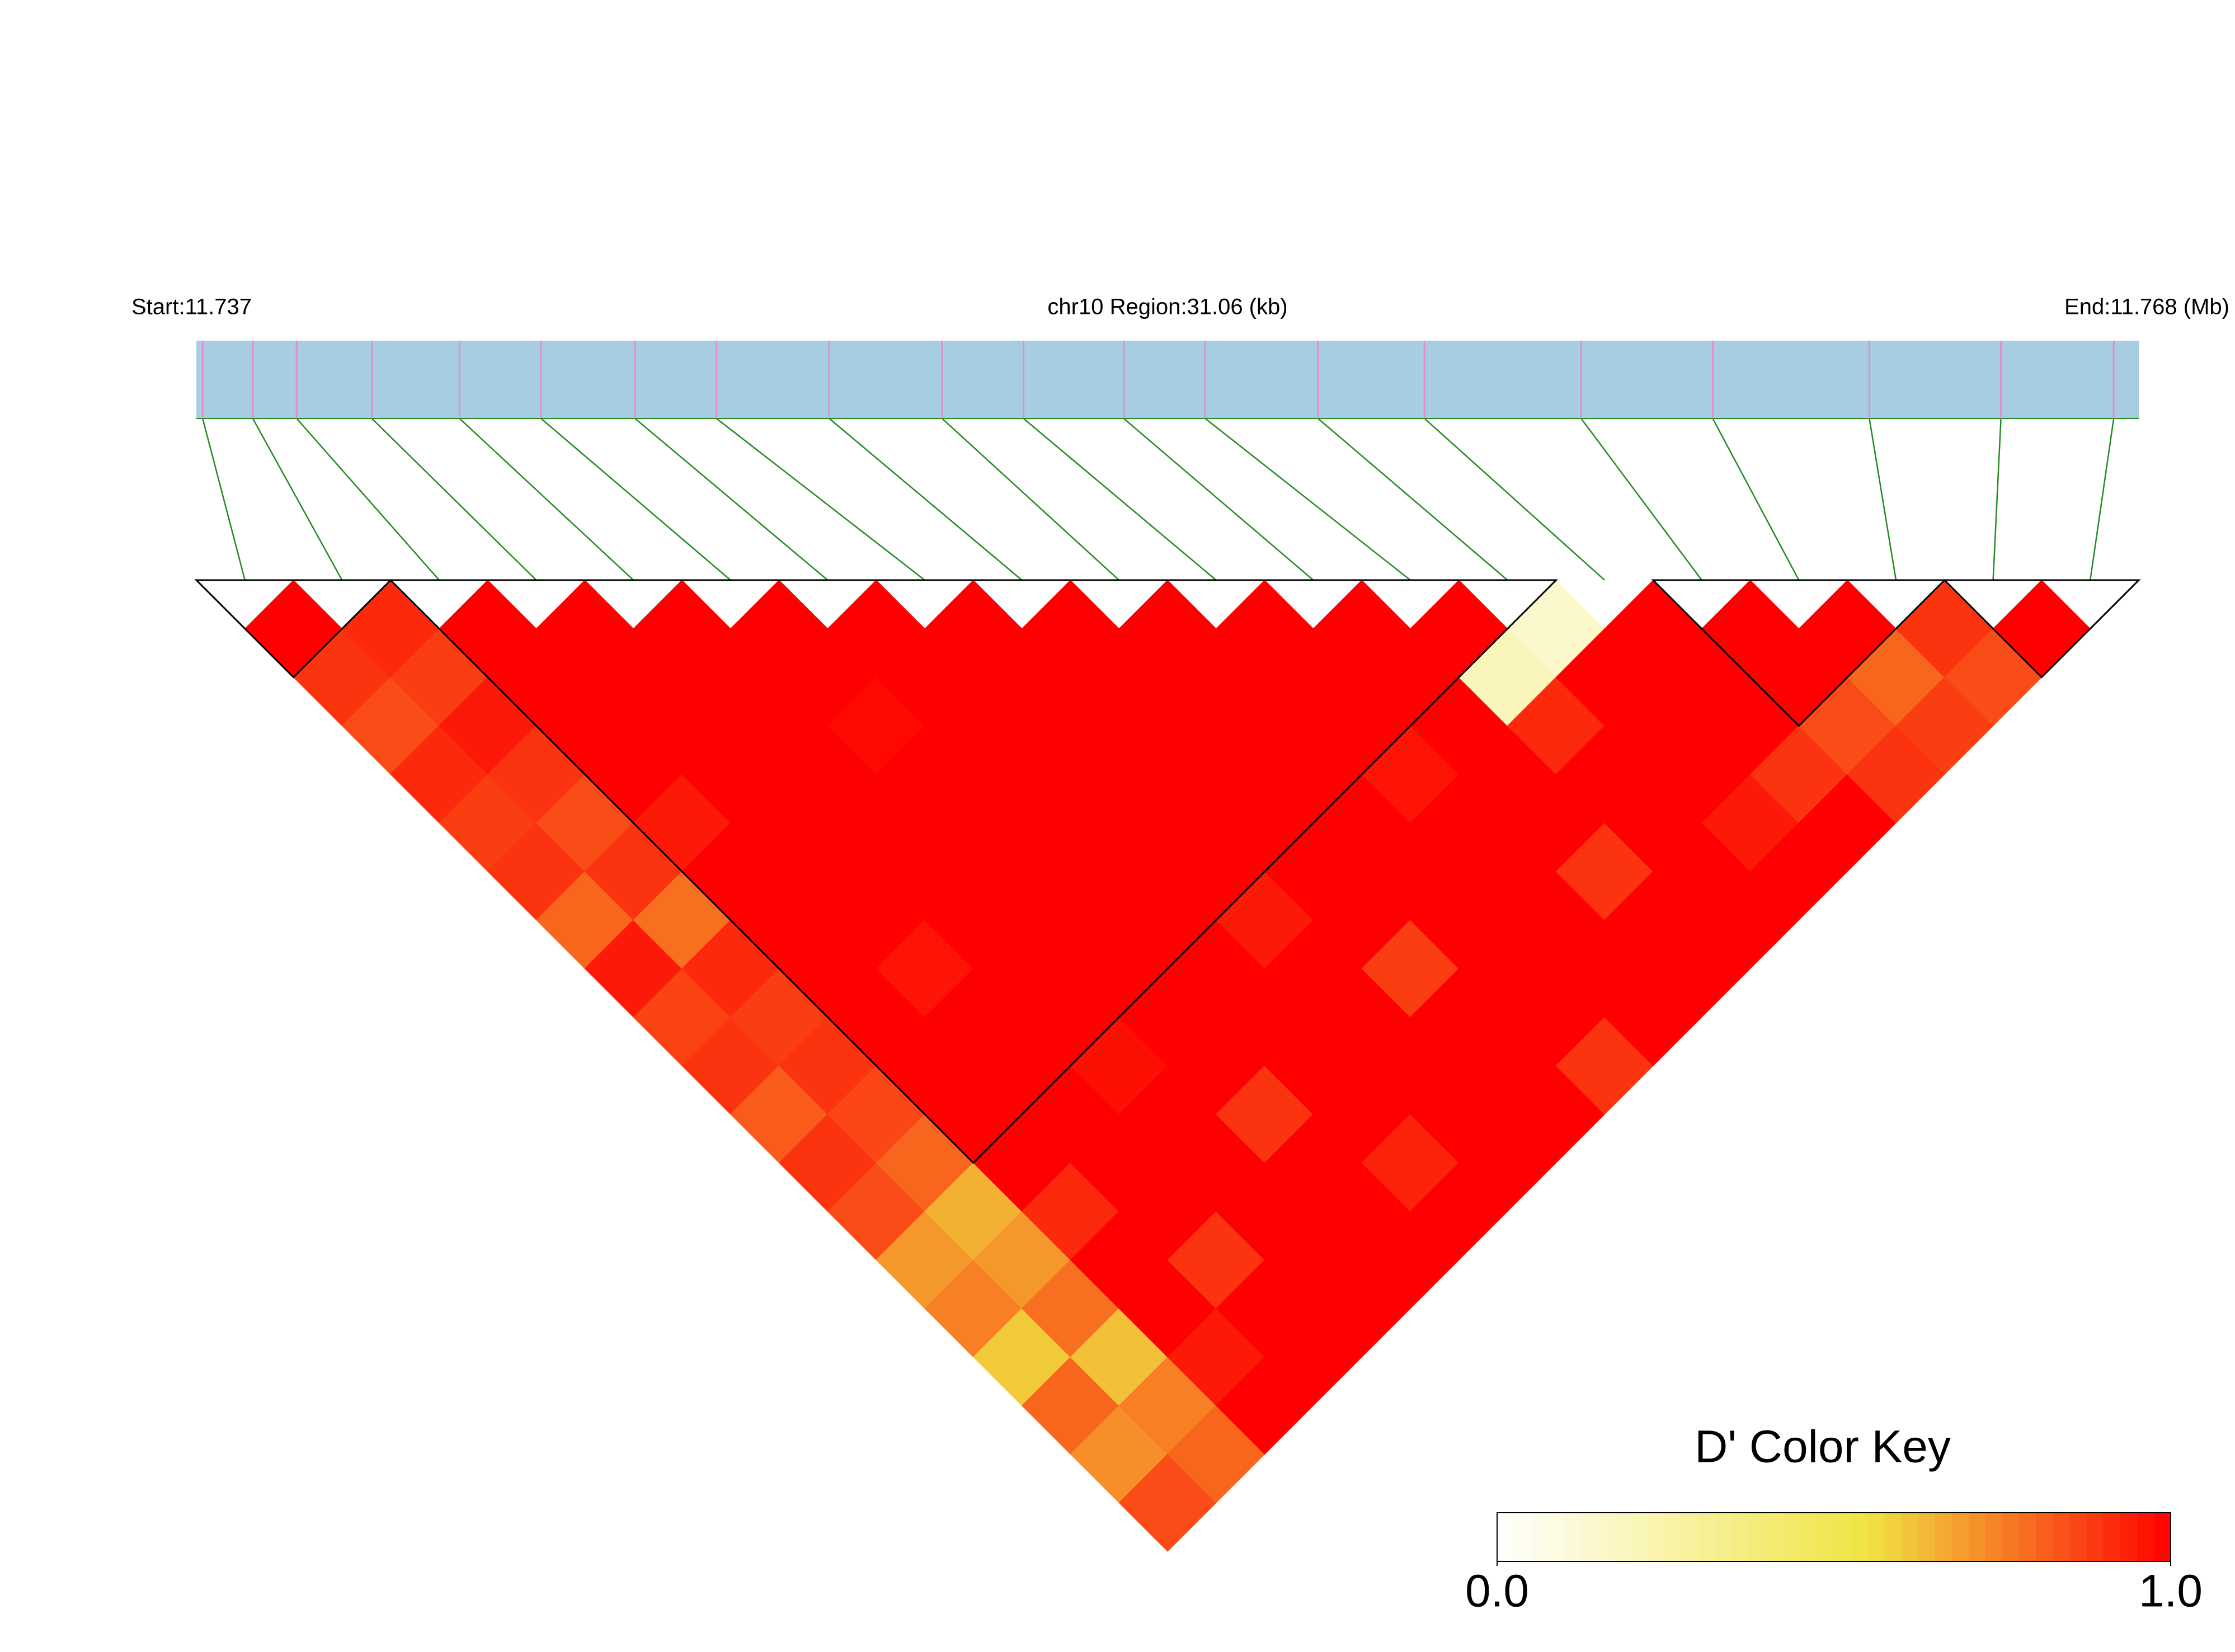 Image resolution: width=2235 pixels, height=1652 pixels. Describe the element at coordinates (1167, 307) in the screenshot. I see `chart-title: chr10 Region:31.06 (kb)` at that location.